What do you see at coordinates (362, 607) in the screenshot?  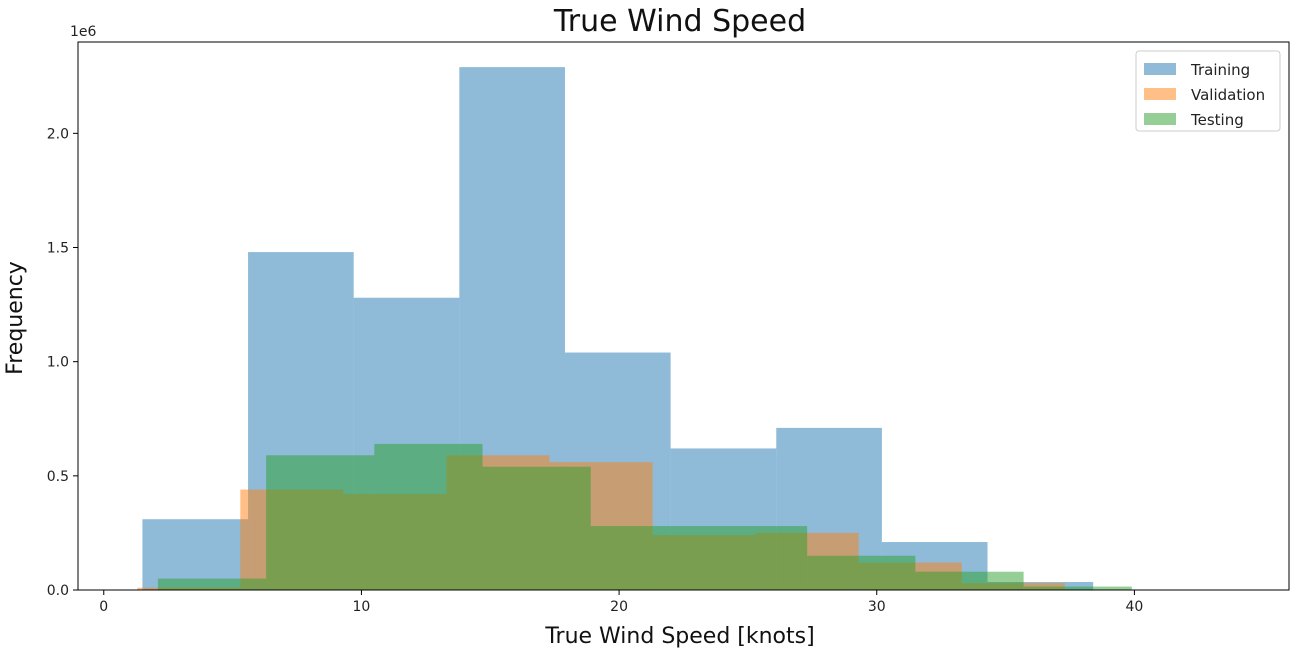 I see `x-tick-label: 10` at bounding box center [362, 607].